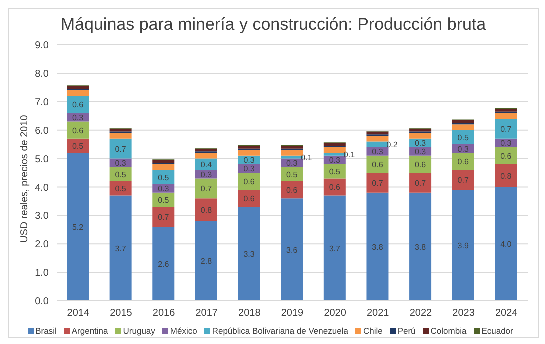  What do you see at coordinates (42, 245) in the screenshot?
I see `y-tick-label: 2.0` at bounding box center [42, 245].